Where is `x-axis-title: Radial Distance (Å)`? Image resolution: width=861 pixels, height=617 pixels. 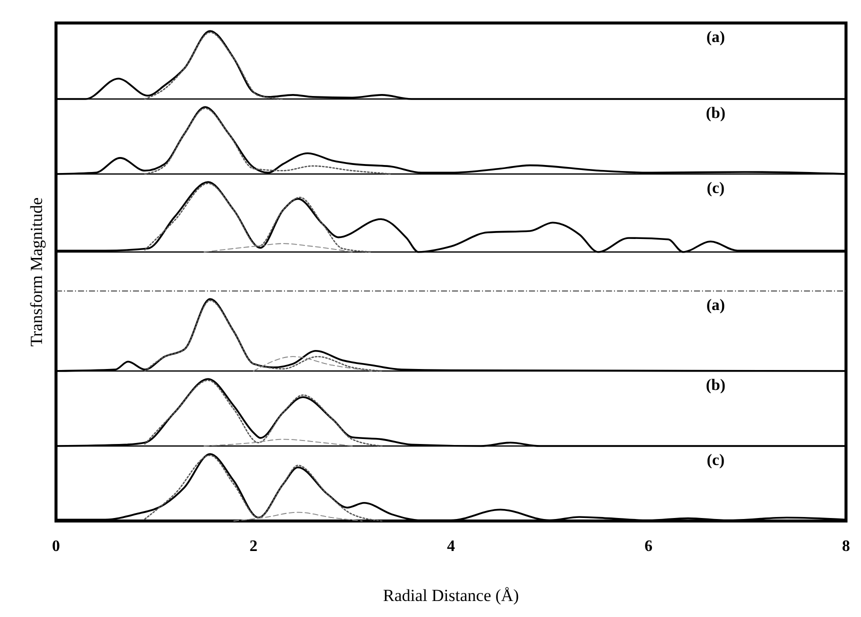
x-axis-title: Radial Distance (Å) is located at coordinates (451, 595).